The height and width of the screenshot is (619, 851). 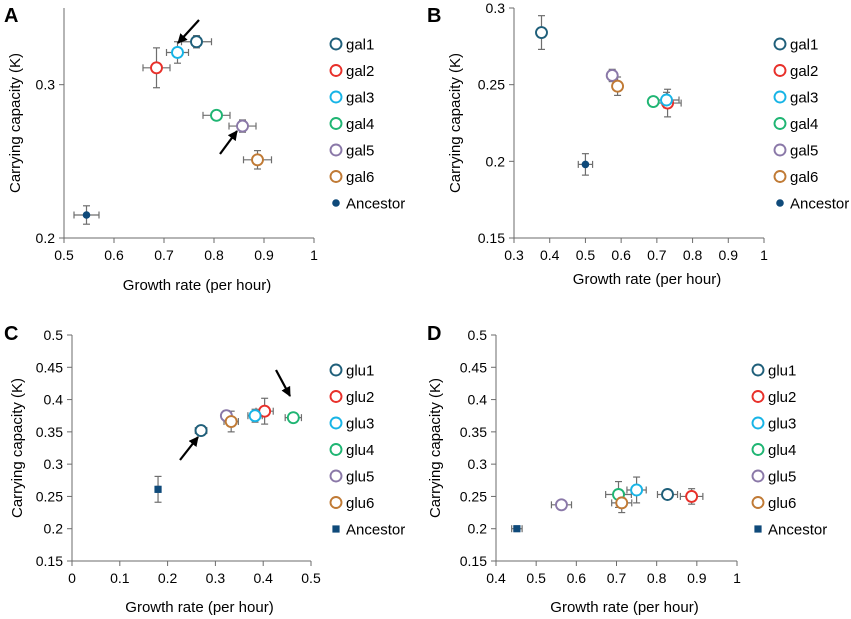 I want to click on legend-marker-gal1, so click(x=336, y=44).